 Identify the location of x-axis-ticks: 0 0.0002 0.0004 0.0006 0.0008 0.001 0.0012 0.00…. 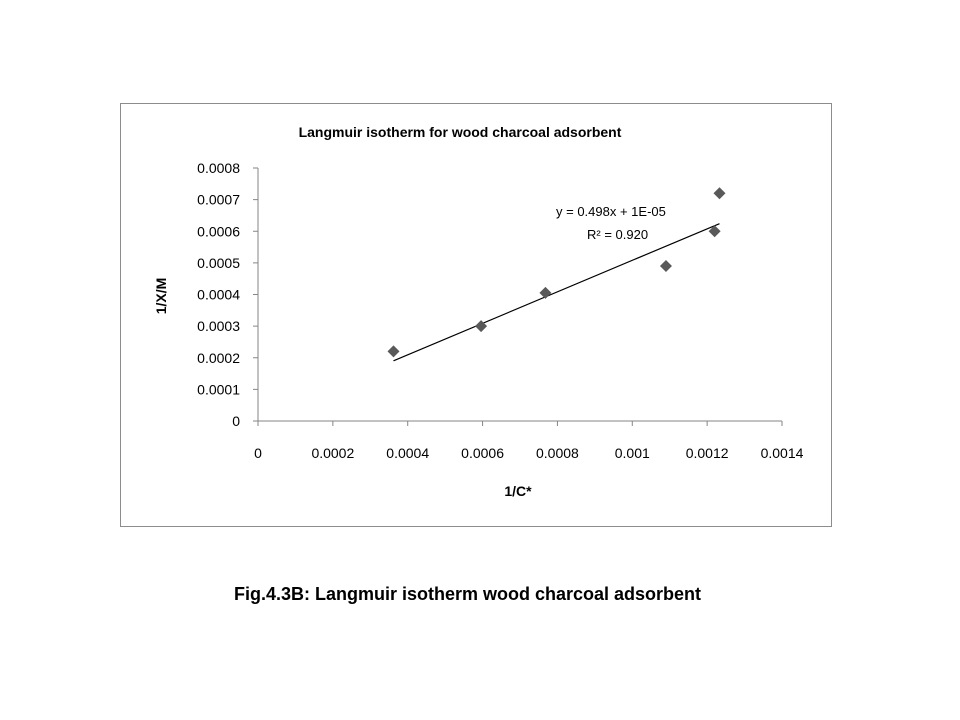
(529, 441).